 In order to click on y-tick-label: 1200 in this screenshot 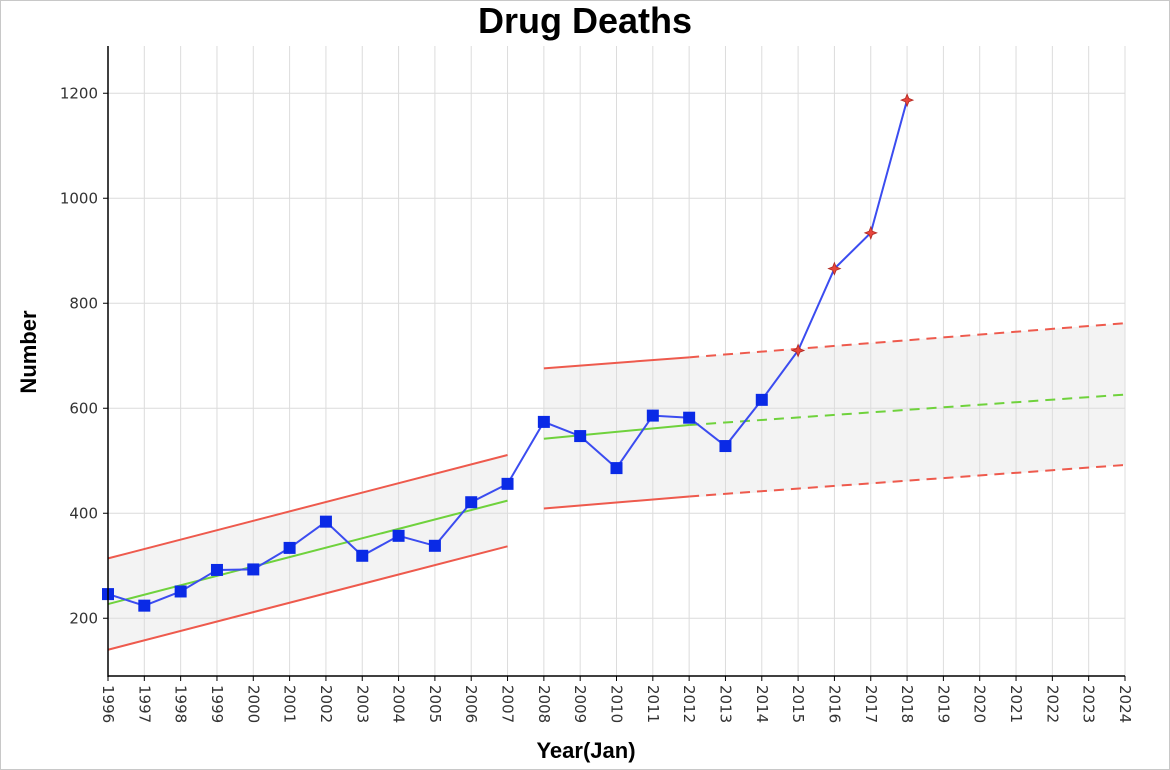, I will do `click(79, 93)`.